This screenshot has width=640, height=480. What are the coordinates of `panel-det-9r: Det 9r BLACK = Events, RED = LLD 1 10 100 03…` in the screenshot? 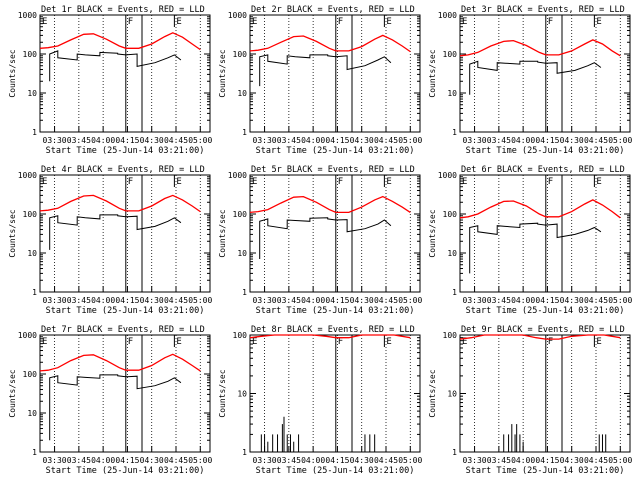 It's located at (530, 400).